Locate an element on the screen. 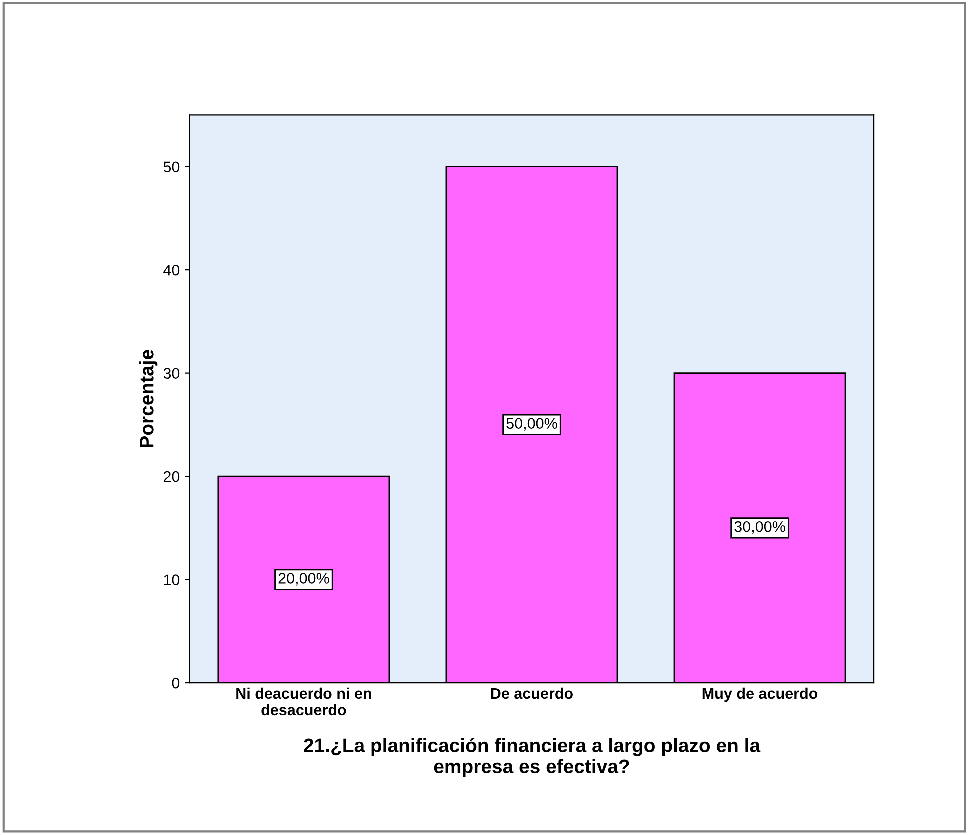 The image size is (969, 835). y-tick-label: 0 is located at coordinates (176, 683).